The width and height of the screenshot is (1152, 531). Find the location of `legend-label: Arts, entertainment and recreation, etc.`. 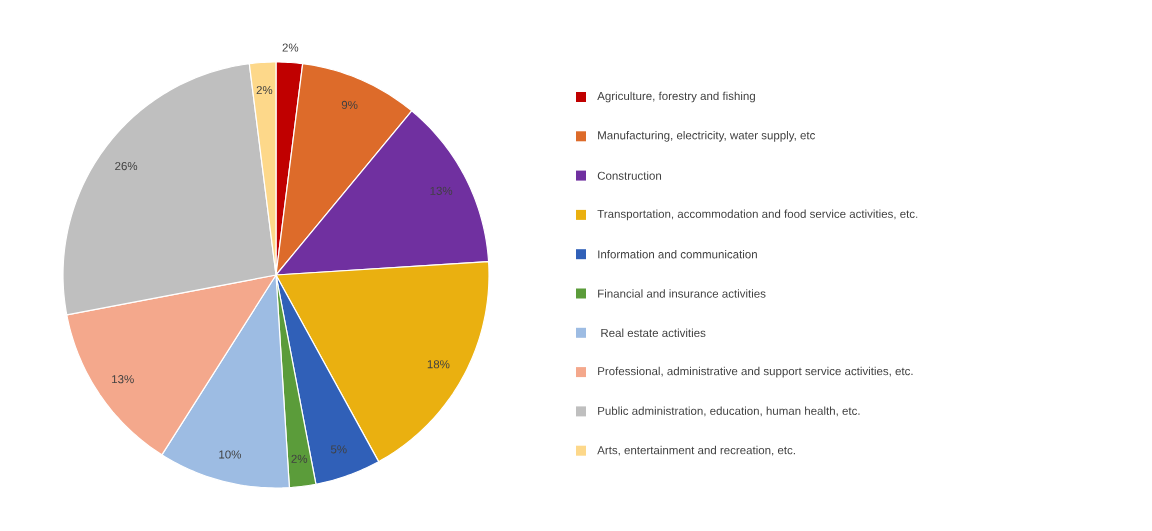

legend-label: Arts, entertainment and recreation, etc. is located at coordinates (696, 450).